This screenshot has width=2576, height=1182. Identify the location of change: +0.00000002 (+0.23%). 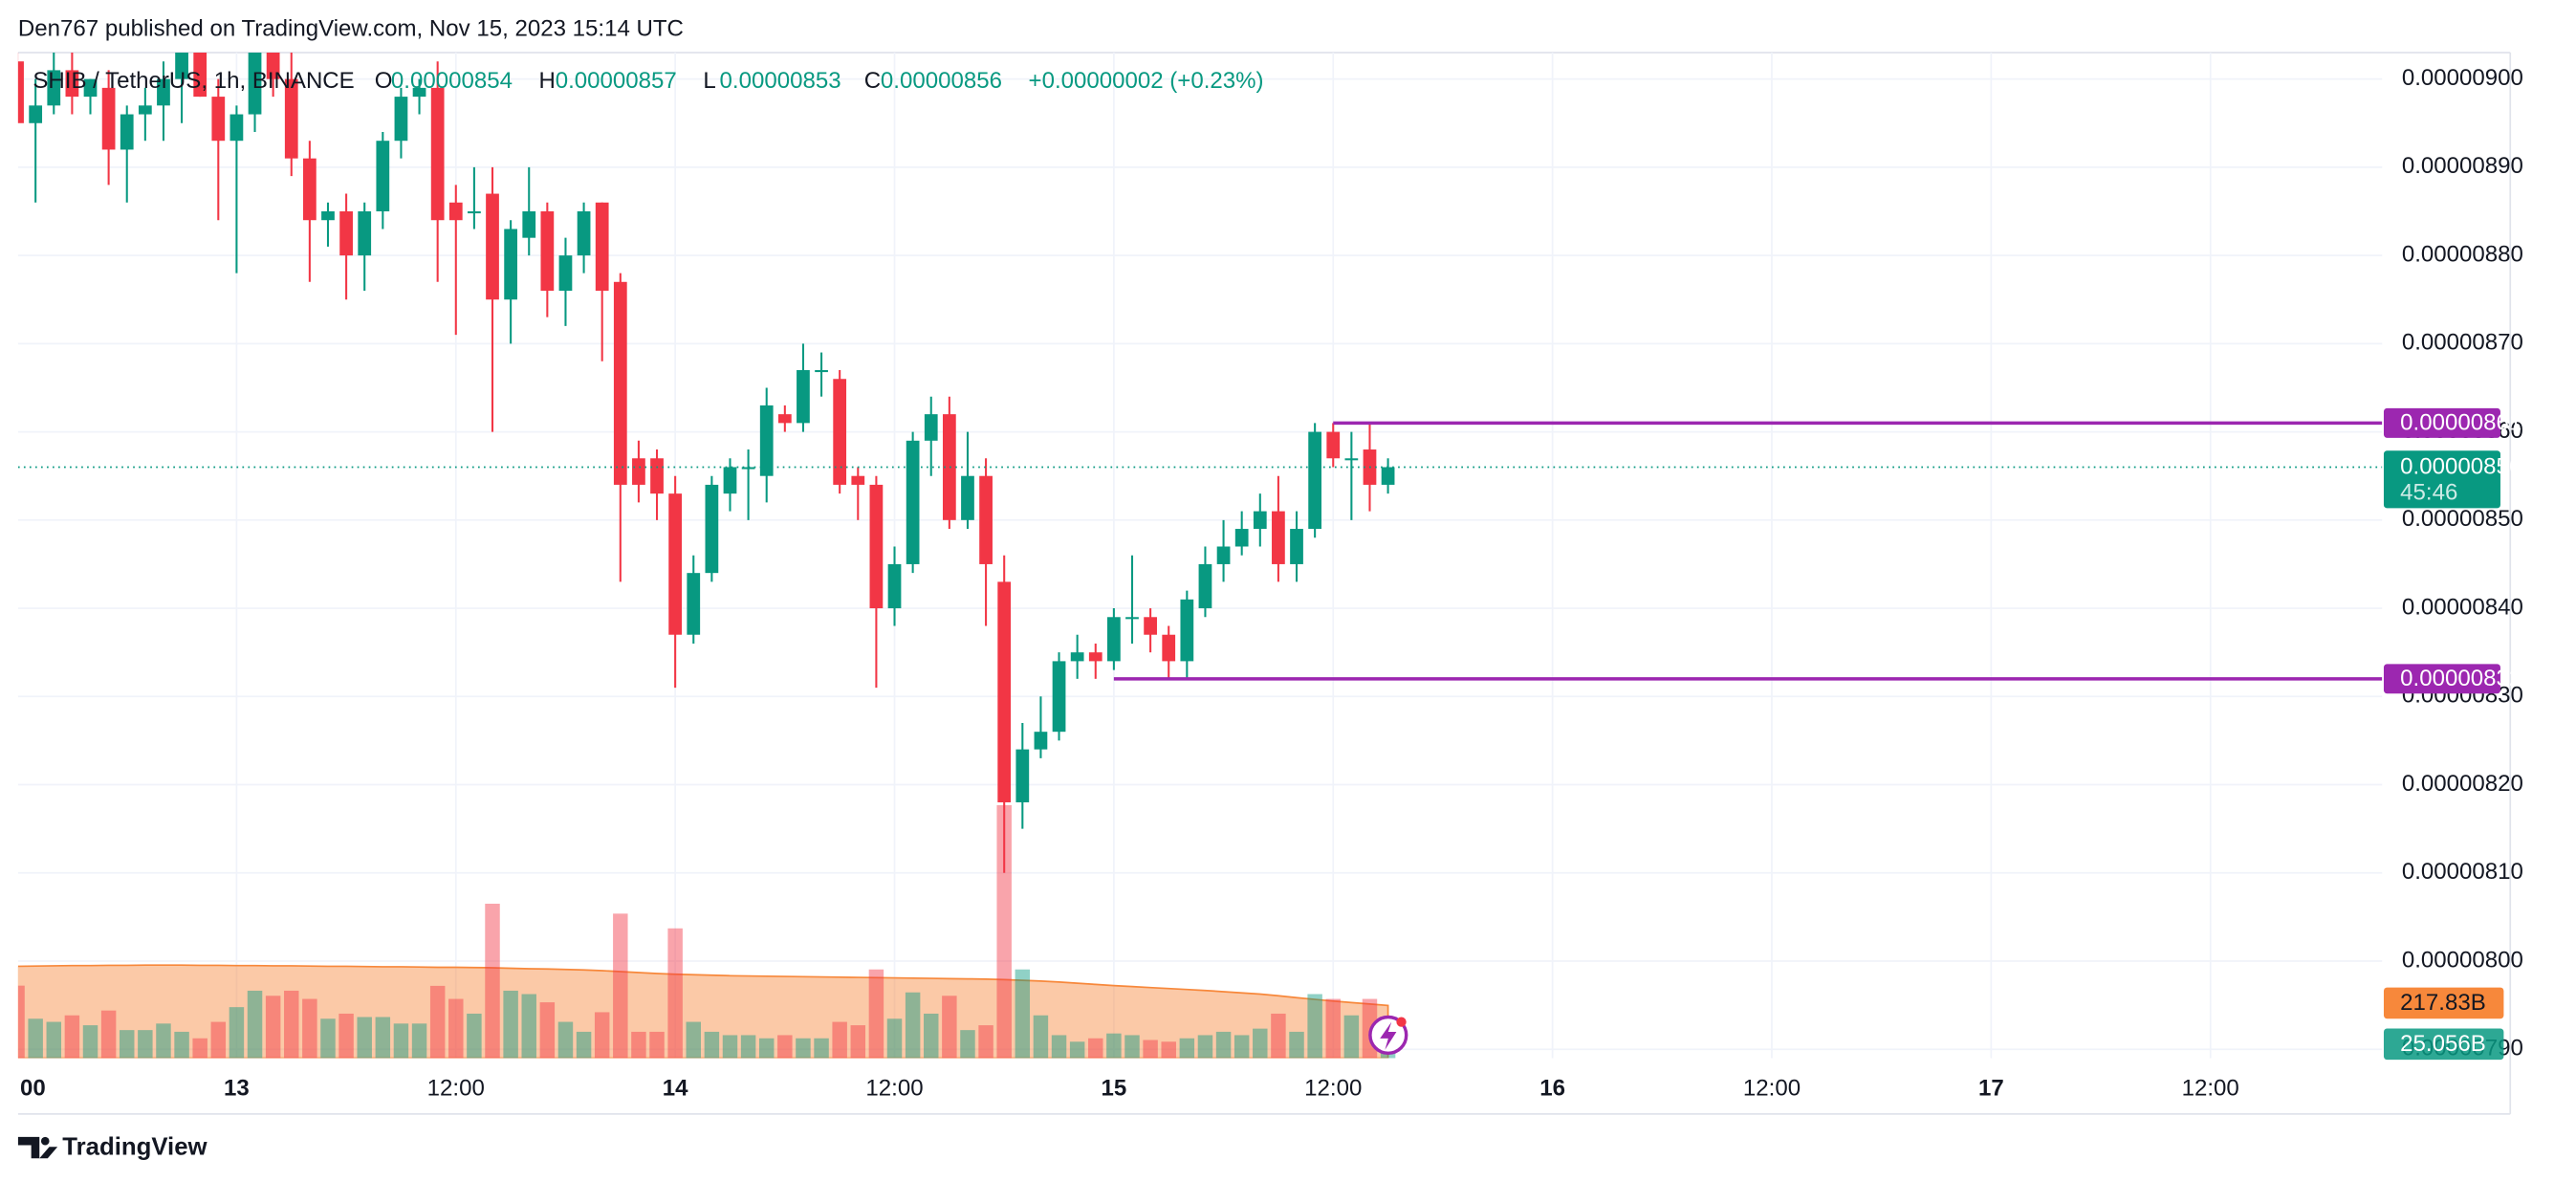
(1146, 81).